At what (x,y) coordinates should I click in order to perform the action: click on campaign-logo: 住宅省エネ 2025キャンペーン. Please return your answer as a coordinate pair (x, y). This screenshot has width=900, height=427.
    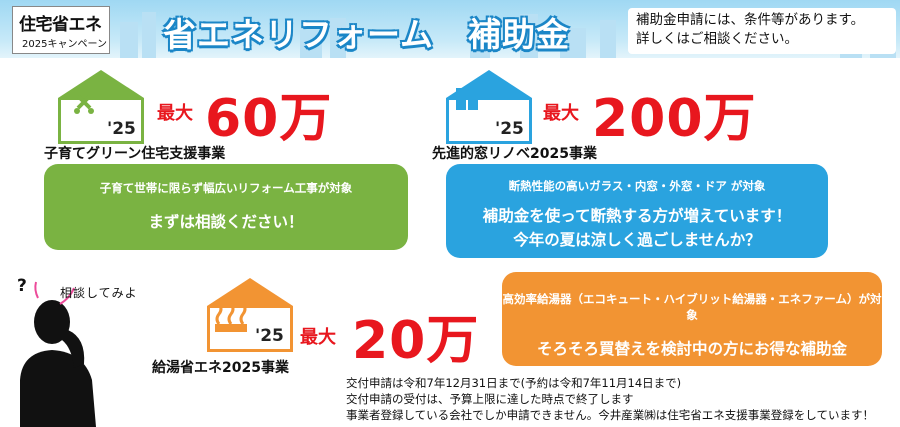
    Looking at the image, I should click on (61, 30).